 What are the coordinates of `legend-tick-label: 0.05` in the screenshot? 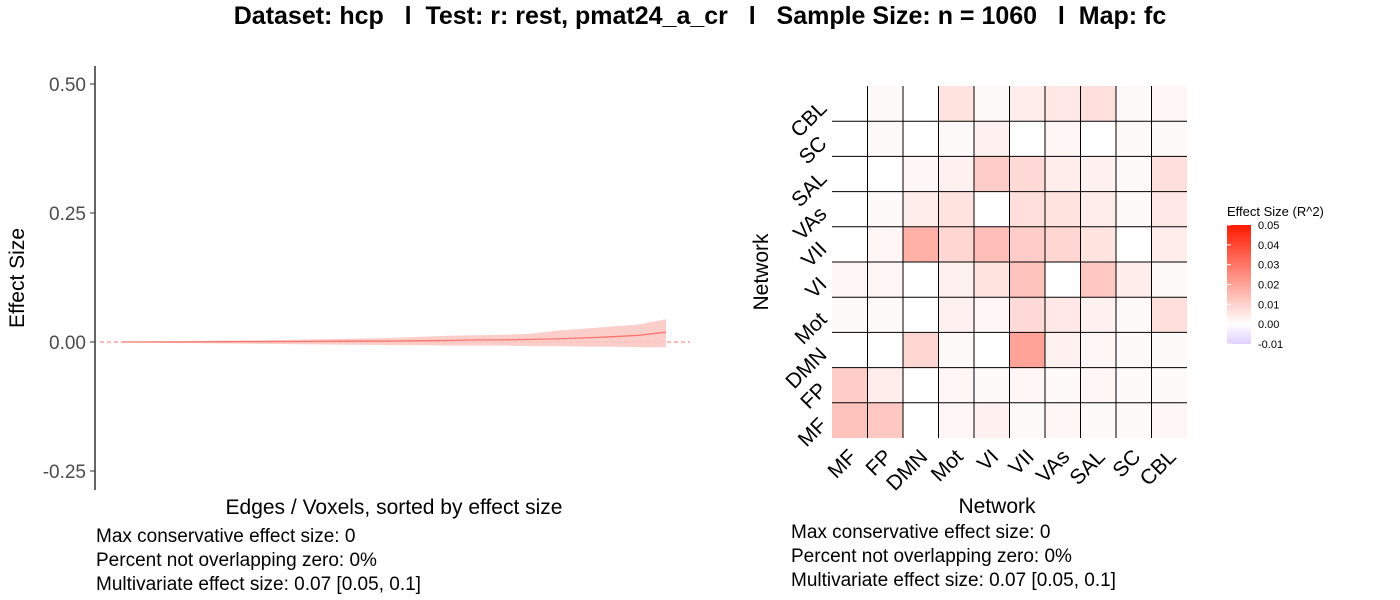 It's located at (1268, 226).